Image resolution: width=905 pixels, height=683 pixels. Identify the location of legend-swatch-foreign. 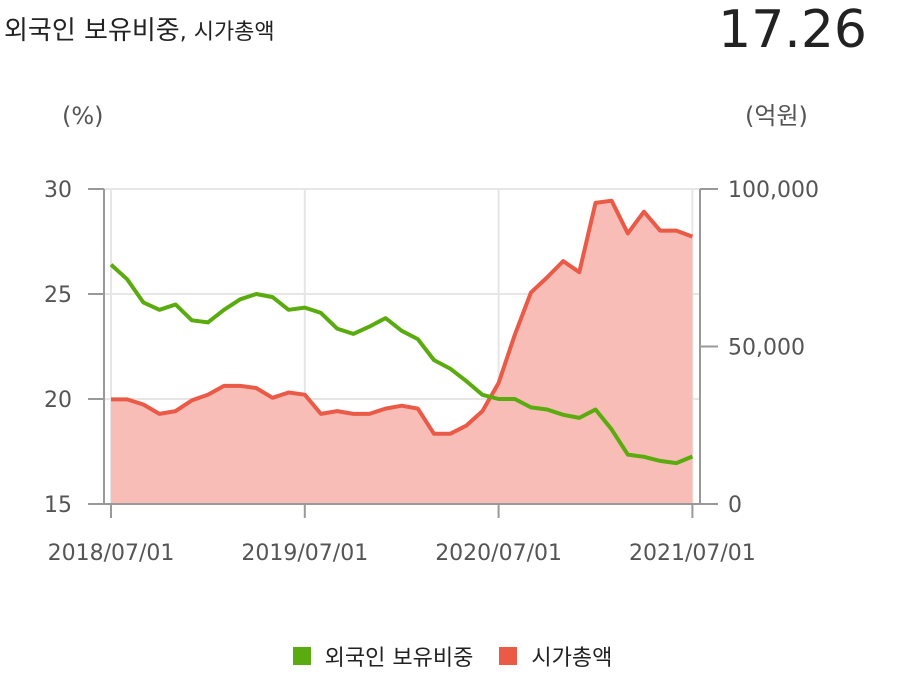
(301, 656).